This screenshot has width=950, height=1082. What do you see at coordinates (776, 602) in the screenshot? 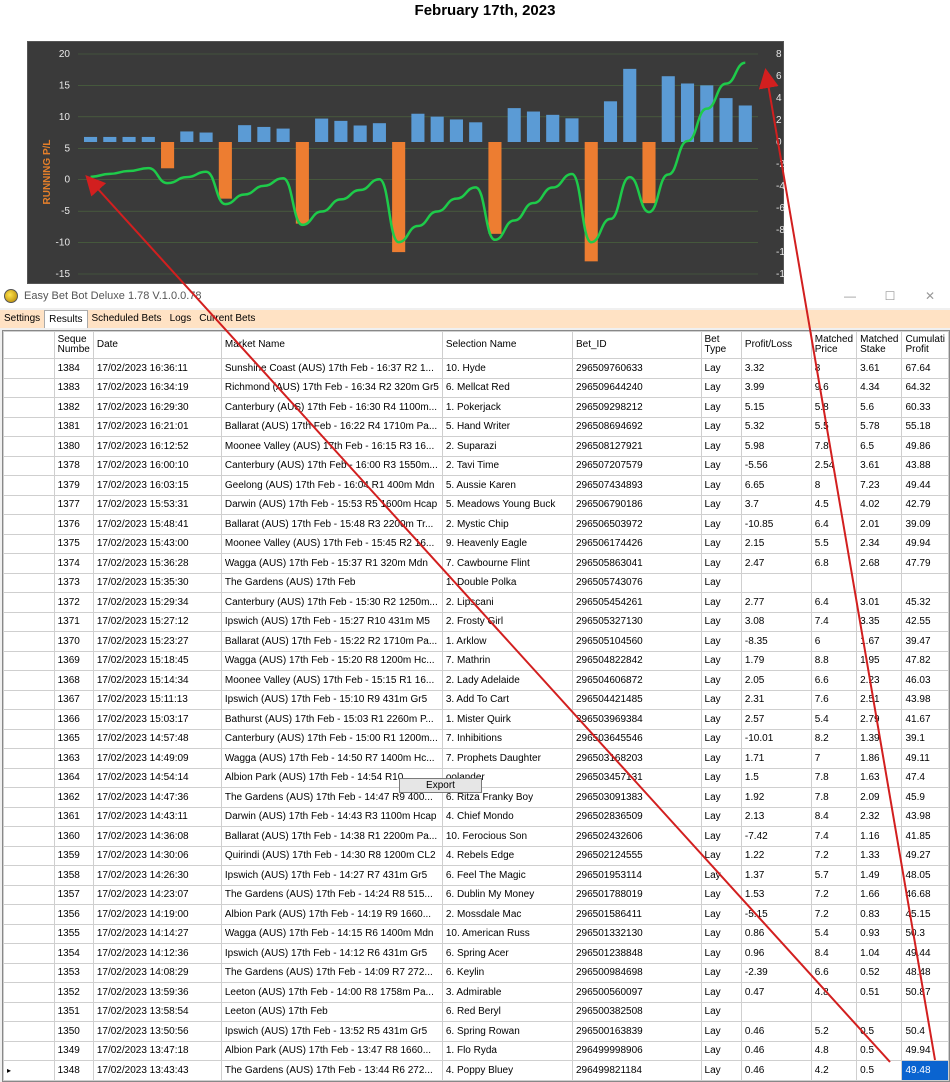
I see `table-cell: 2.77` at bounding box center [776, 602].